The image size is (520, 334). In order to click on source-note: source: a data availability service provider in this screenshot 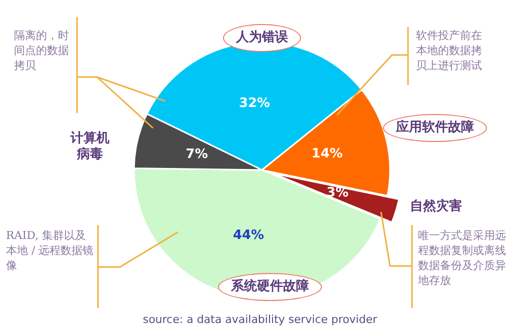, I will do `click(260, 319)`.